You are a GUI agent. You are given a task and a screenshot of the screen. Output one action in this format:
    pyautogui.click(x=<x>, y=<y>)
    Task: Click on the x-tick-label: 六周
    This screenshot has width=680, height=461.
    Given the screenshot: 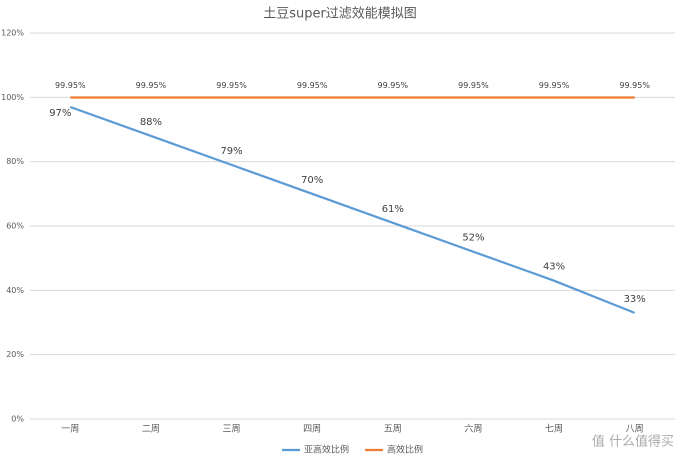 What is the action you would take?
    pyautogui.click(x=473, y=429)
    